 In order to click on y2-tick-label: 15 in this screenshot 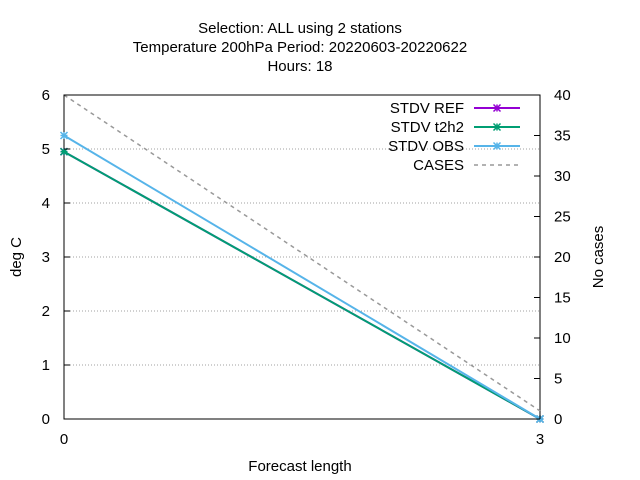, I will do `click(562, 298)`.